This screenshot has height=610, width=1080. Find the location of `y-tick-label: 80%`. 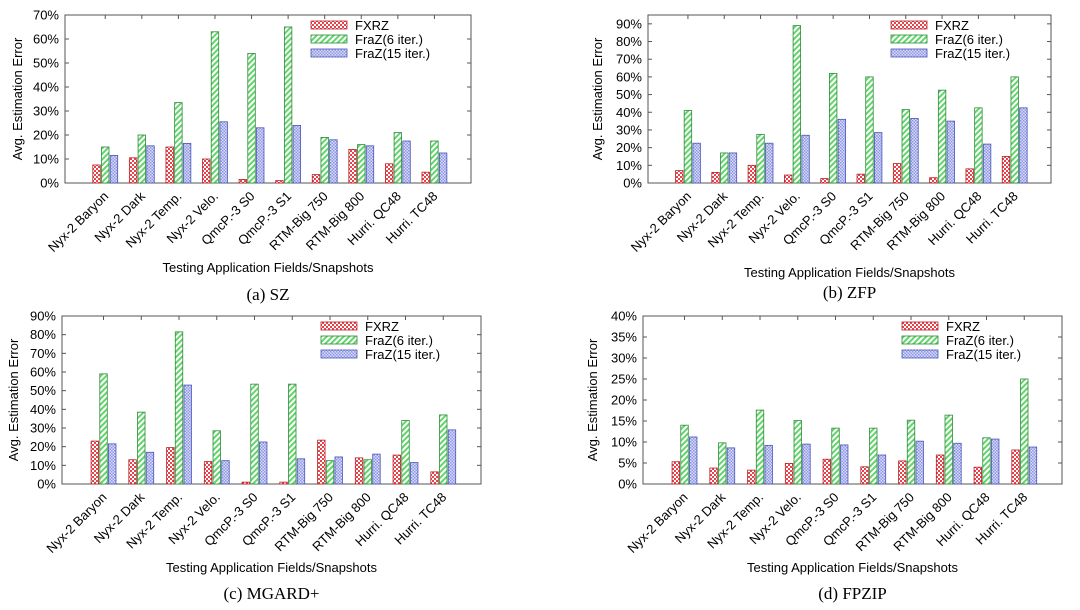

y-tick-label: 80% is located at coordinates (629, 41).